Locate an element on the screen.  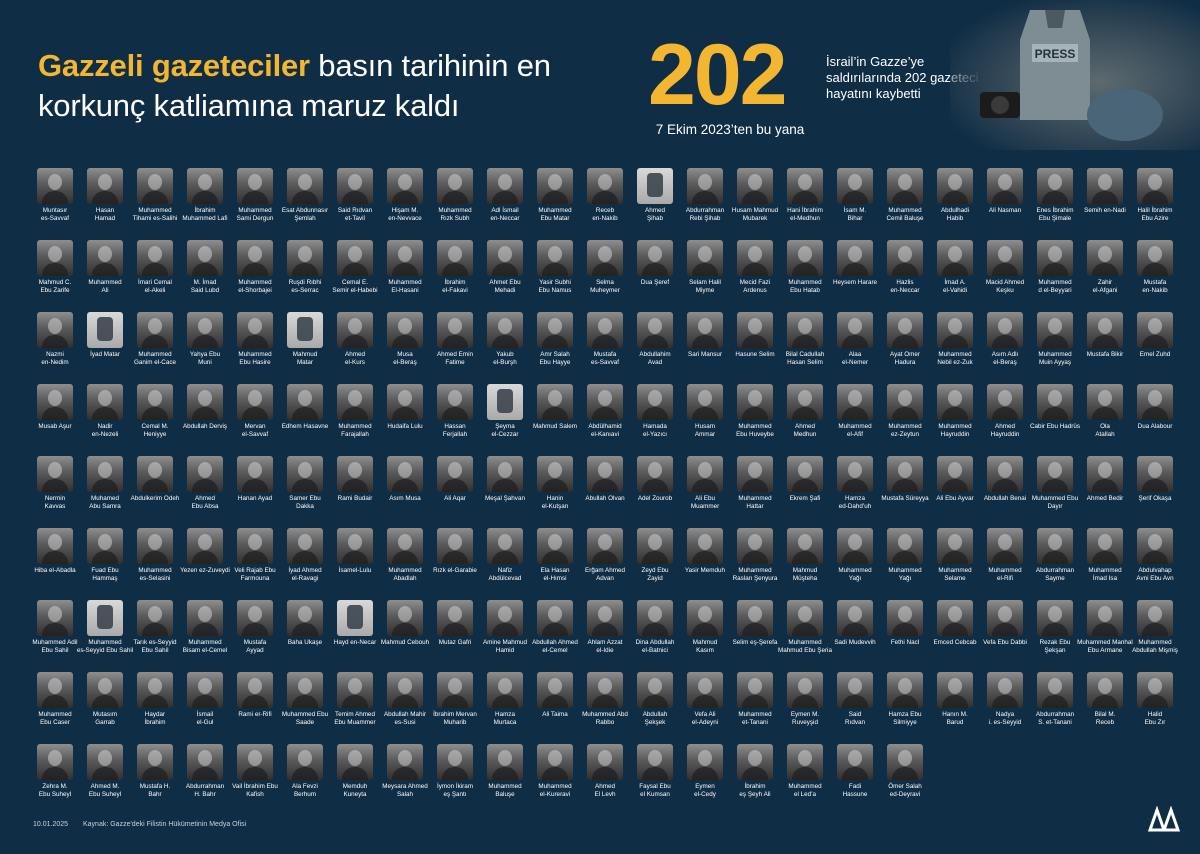
journalist-card: Hazlis en-Neccar is located at coordinates (905, 276).